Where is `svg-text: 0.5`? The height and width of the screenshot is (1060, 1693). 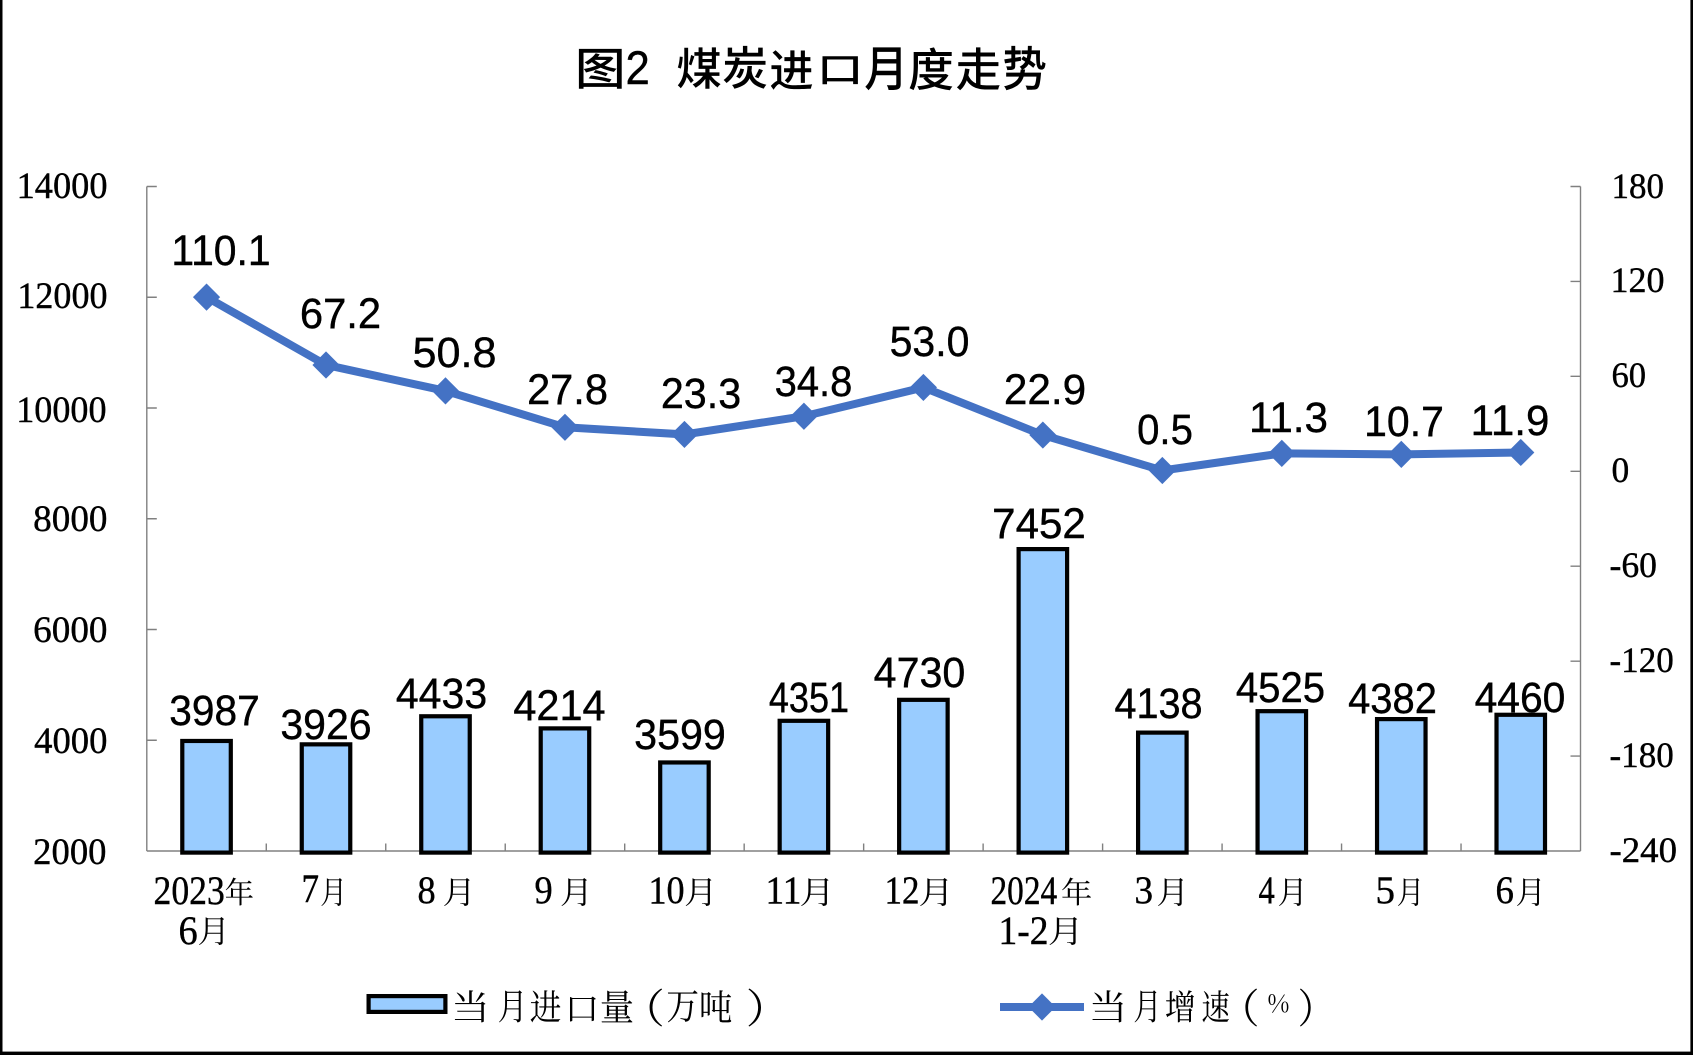
svg-text: 0.5 is located at coordinates (1165, 430).